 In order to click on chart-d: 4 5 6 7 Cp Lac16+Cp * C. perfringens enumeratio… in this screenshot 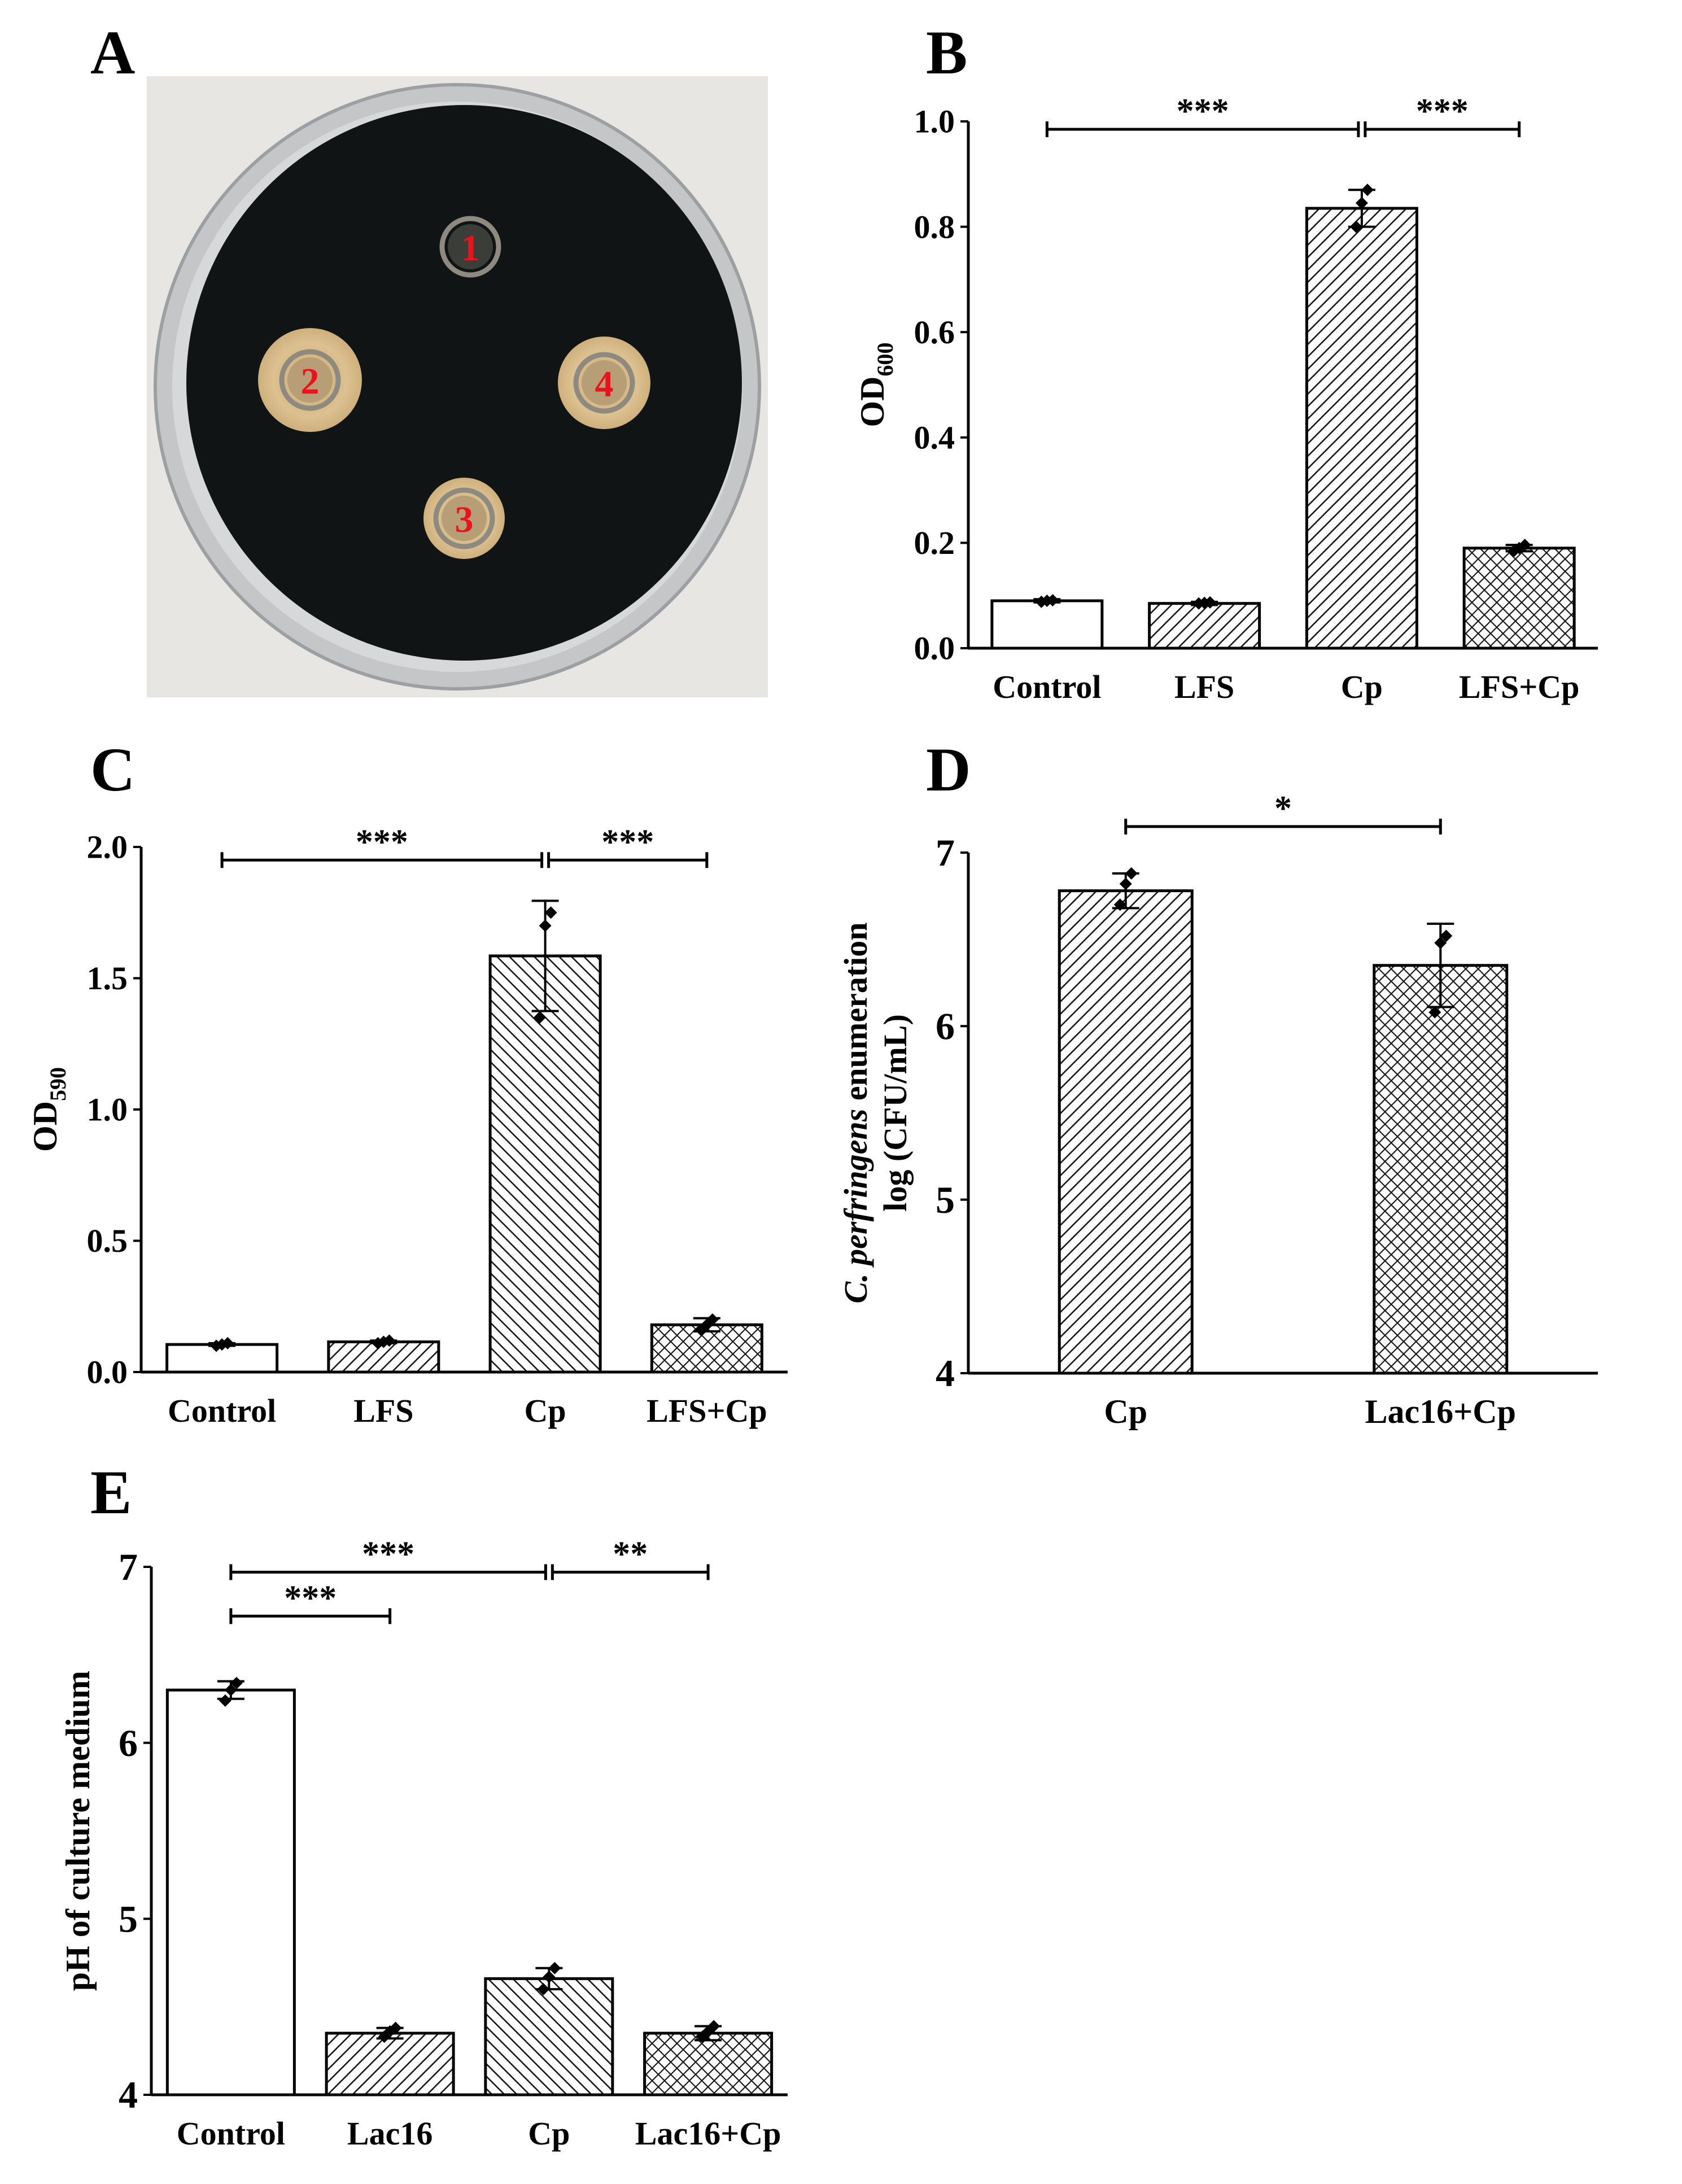, I will do `click(1217, 1109)`.